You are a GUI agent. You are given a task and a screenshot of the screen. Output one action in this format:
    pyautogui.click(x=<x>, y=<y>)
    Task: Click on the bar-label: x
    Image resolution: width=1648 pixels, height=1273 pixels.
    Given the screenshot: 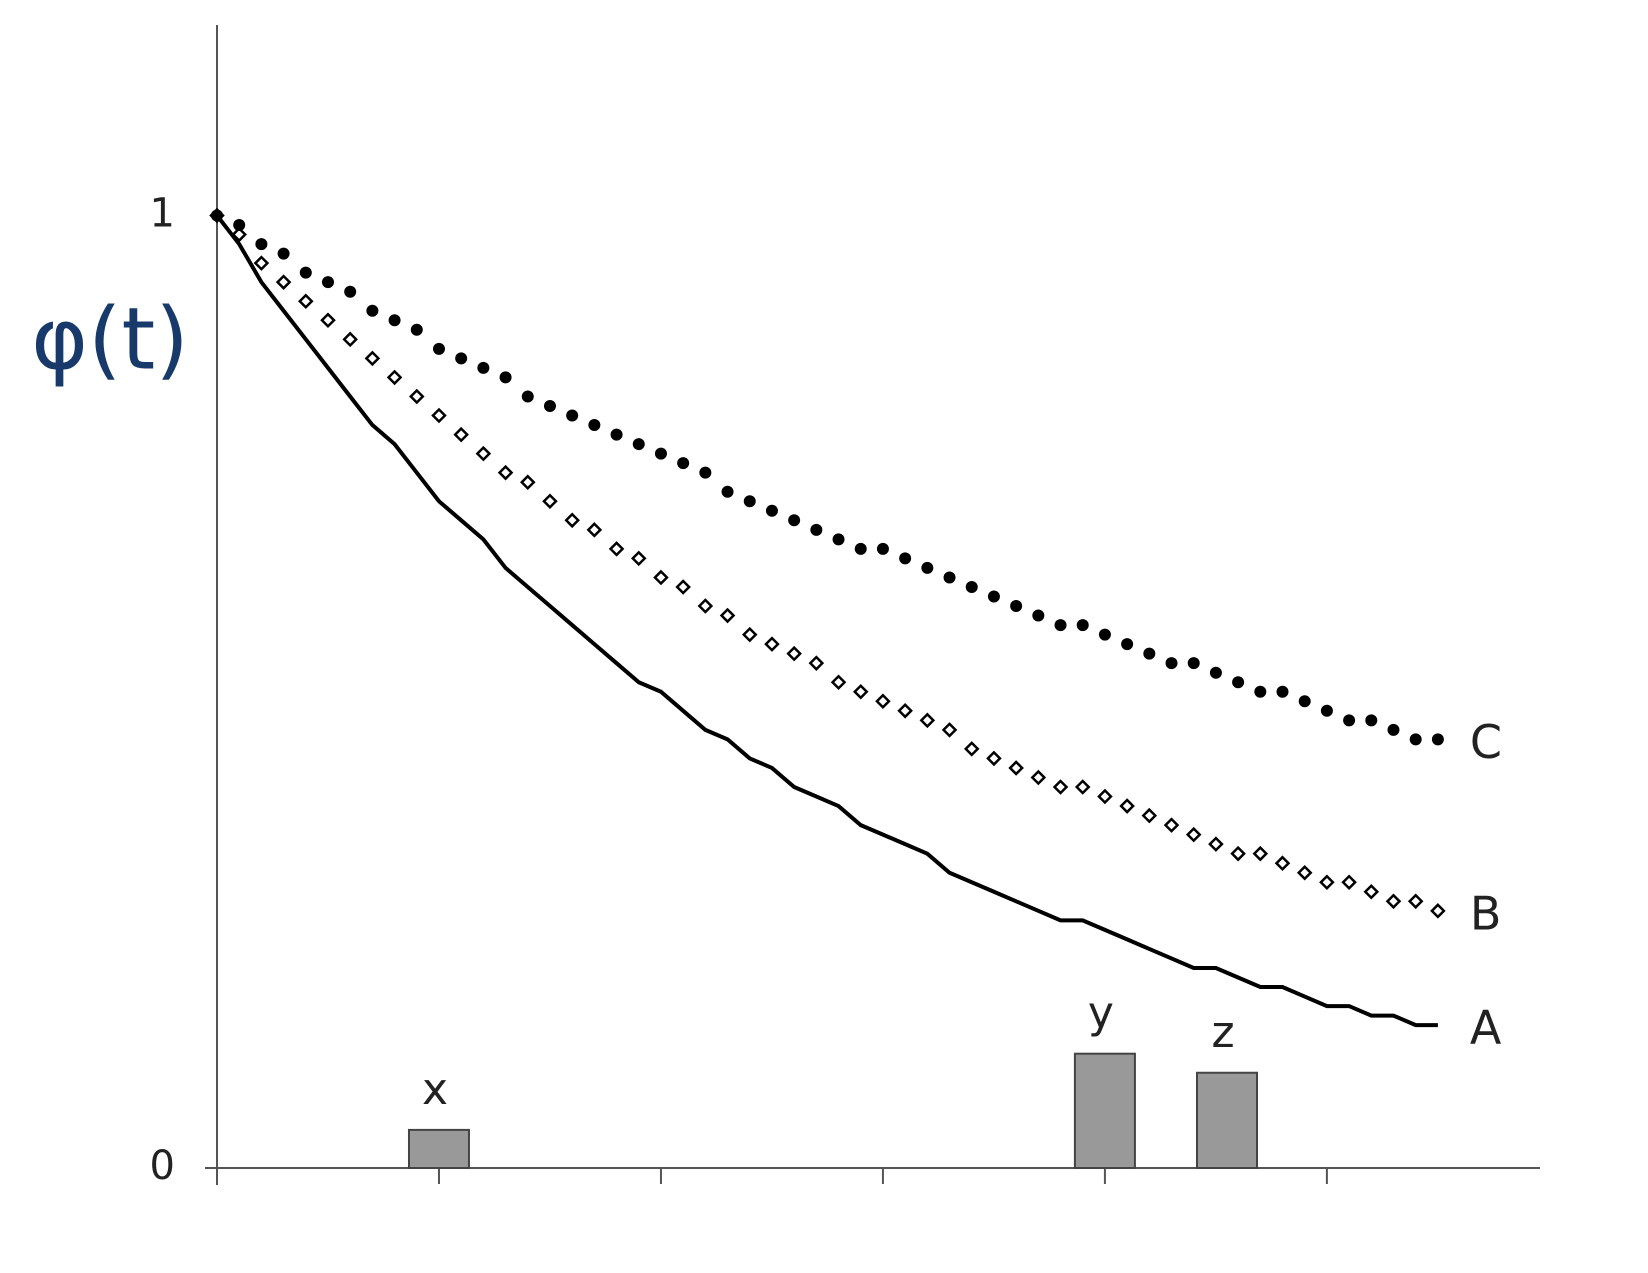 What is the action you would take?
    pyautogui.click(x=435, y=1089)
    